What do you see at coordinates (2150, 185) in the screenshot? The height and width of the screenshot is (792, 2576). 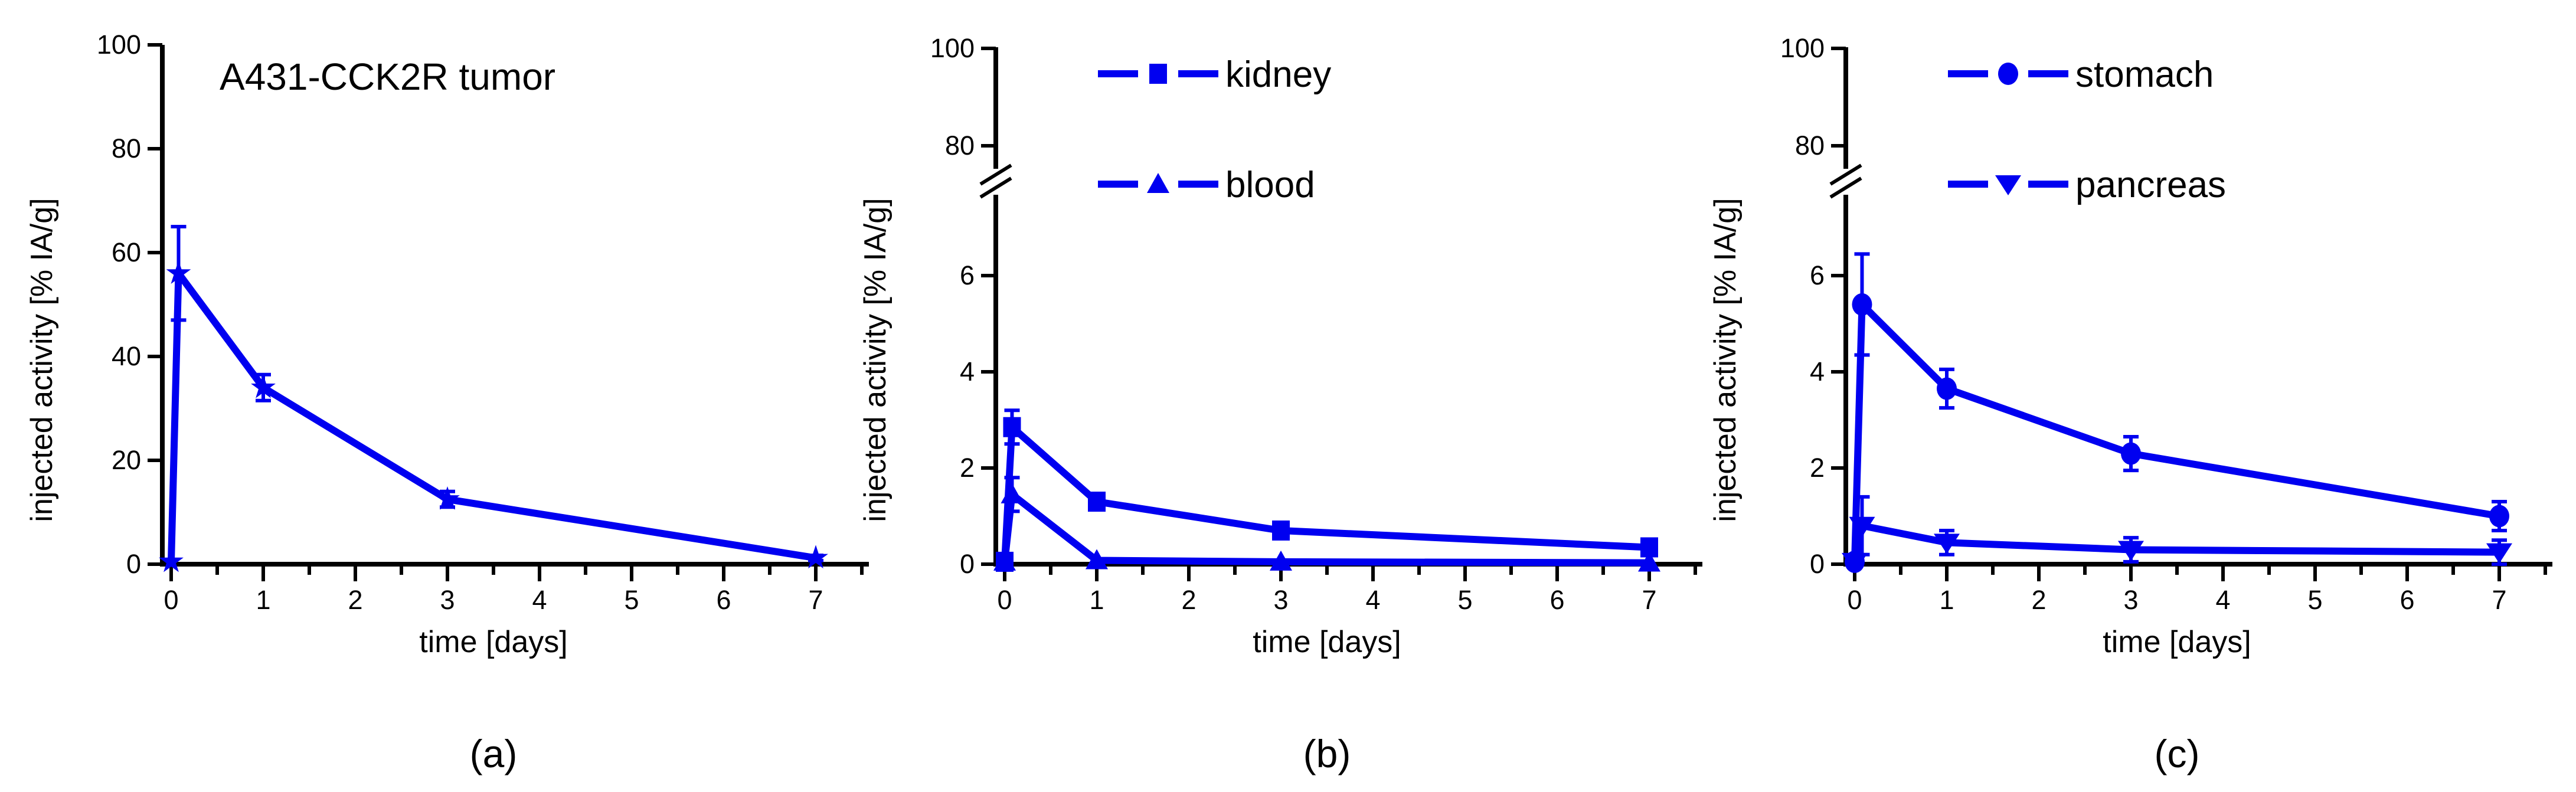 I see `legend-label-pancreas: pancreas` at bounding box center [2150, 185].